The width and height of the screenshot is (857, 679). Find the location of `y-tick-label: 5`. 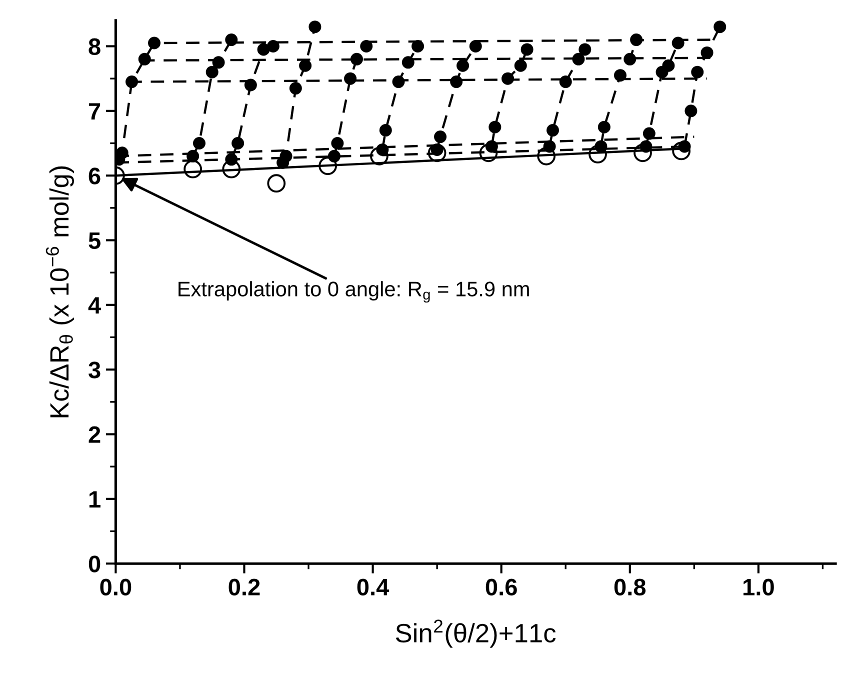

y-tick-label: 5 is located at coordinates (94, 241).